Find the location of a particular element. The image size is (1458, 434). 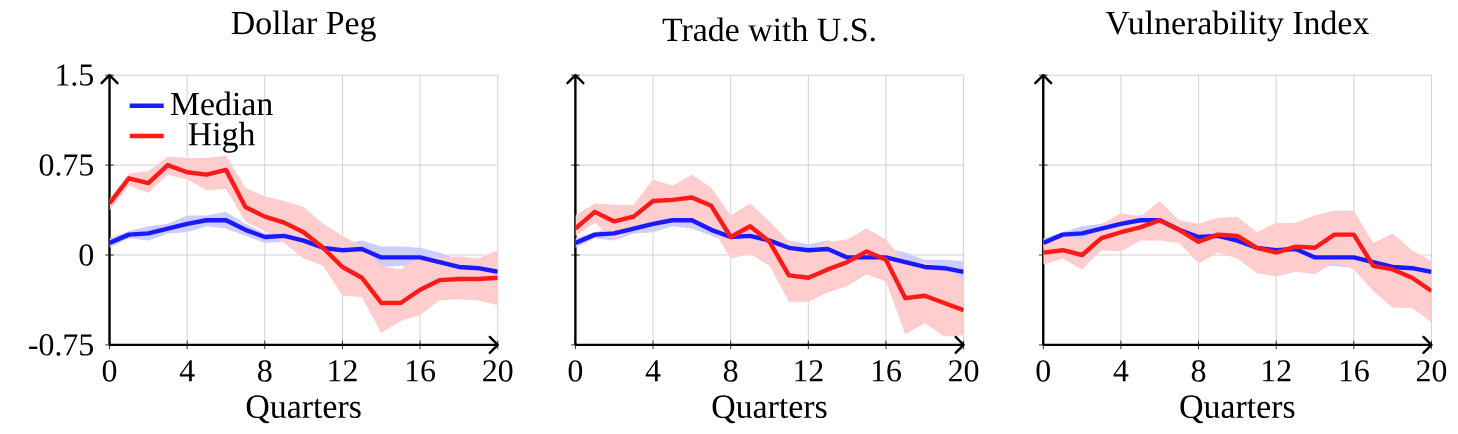

chart-title: Dollar Peg is located at coordinates (303, 26).